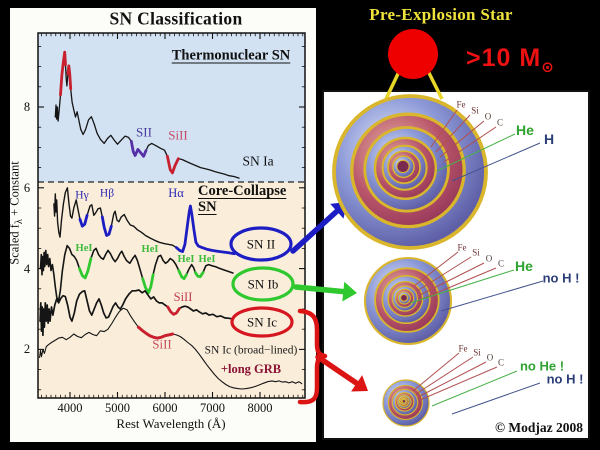 The width and height of the screenshot is (600, 450). Describe the element at coordinates (242, 191) in the screenshot. I see `core-collapse-heading-line1: Core-Collapse` at that location.